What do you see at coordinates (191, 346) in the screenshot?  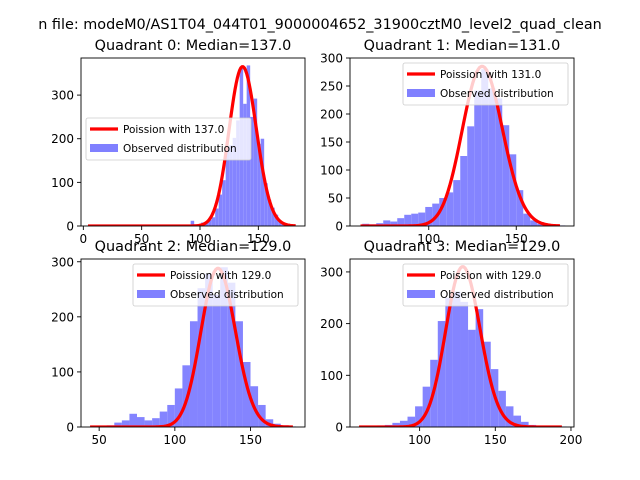 I see `poisson-curve` at bounding box center [191, 346].